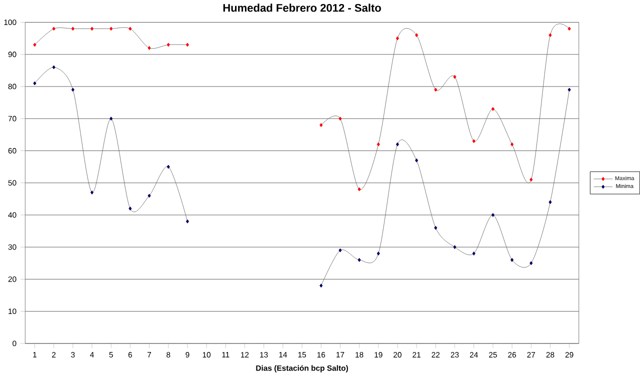 This screenshot has width=640, height=376. Describe the element at coordinates (302, 8) in the screenshot. I see `chart-title: Humedad Febrero 2012 - Salto` at that location.